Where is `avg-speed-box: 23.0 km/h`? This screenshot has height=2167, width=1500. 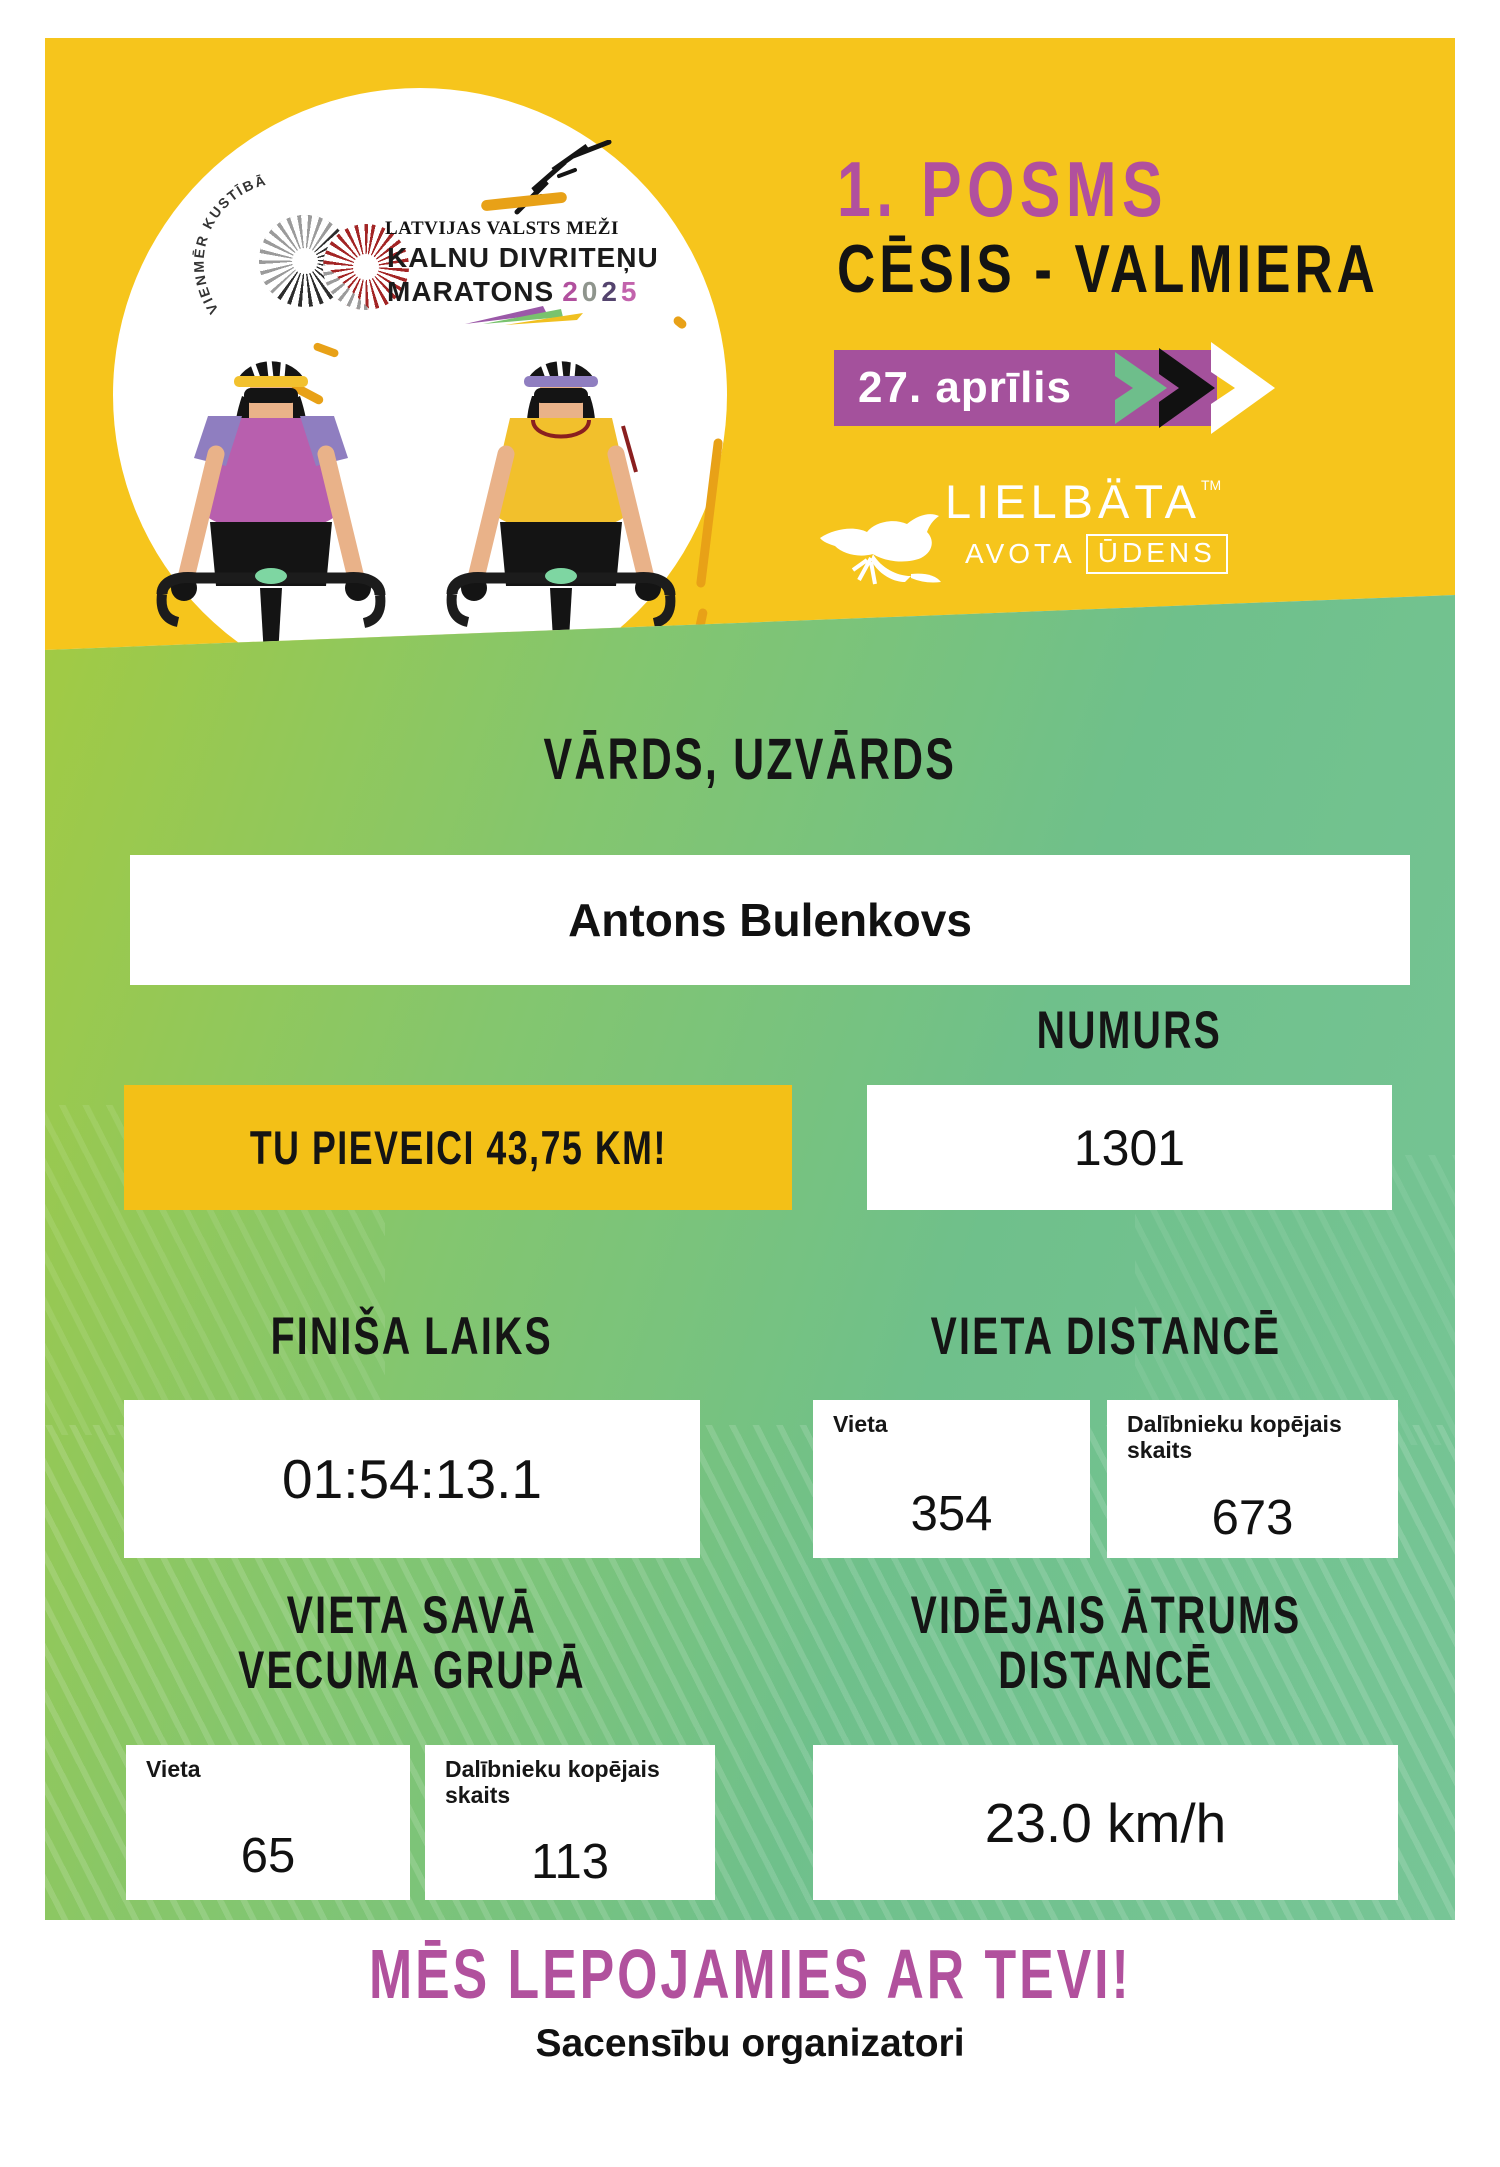
avg-speed-box: 23.0 km/h is located at coordinates (1105, 1822).